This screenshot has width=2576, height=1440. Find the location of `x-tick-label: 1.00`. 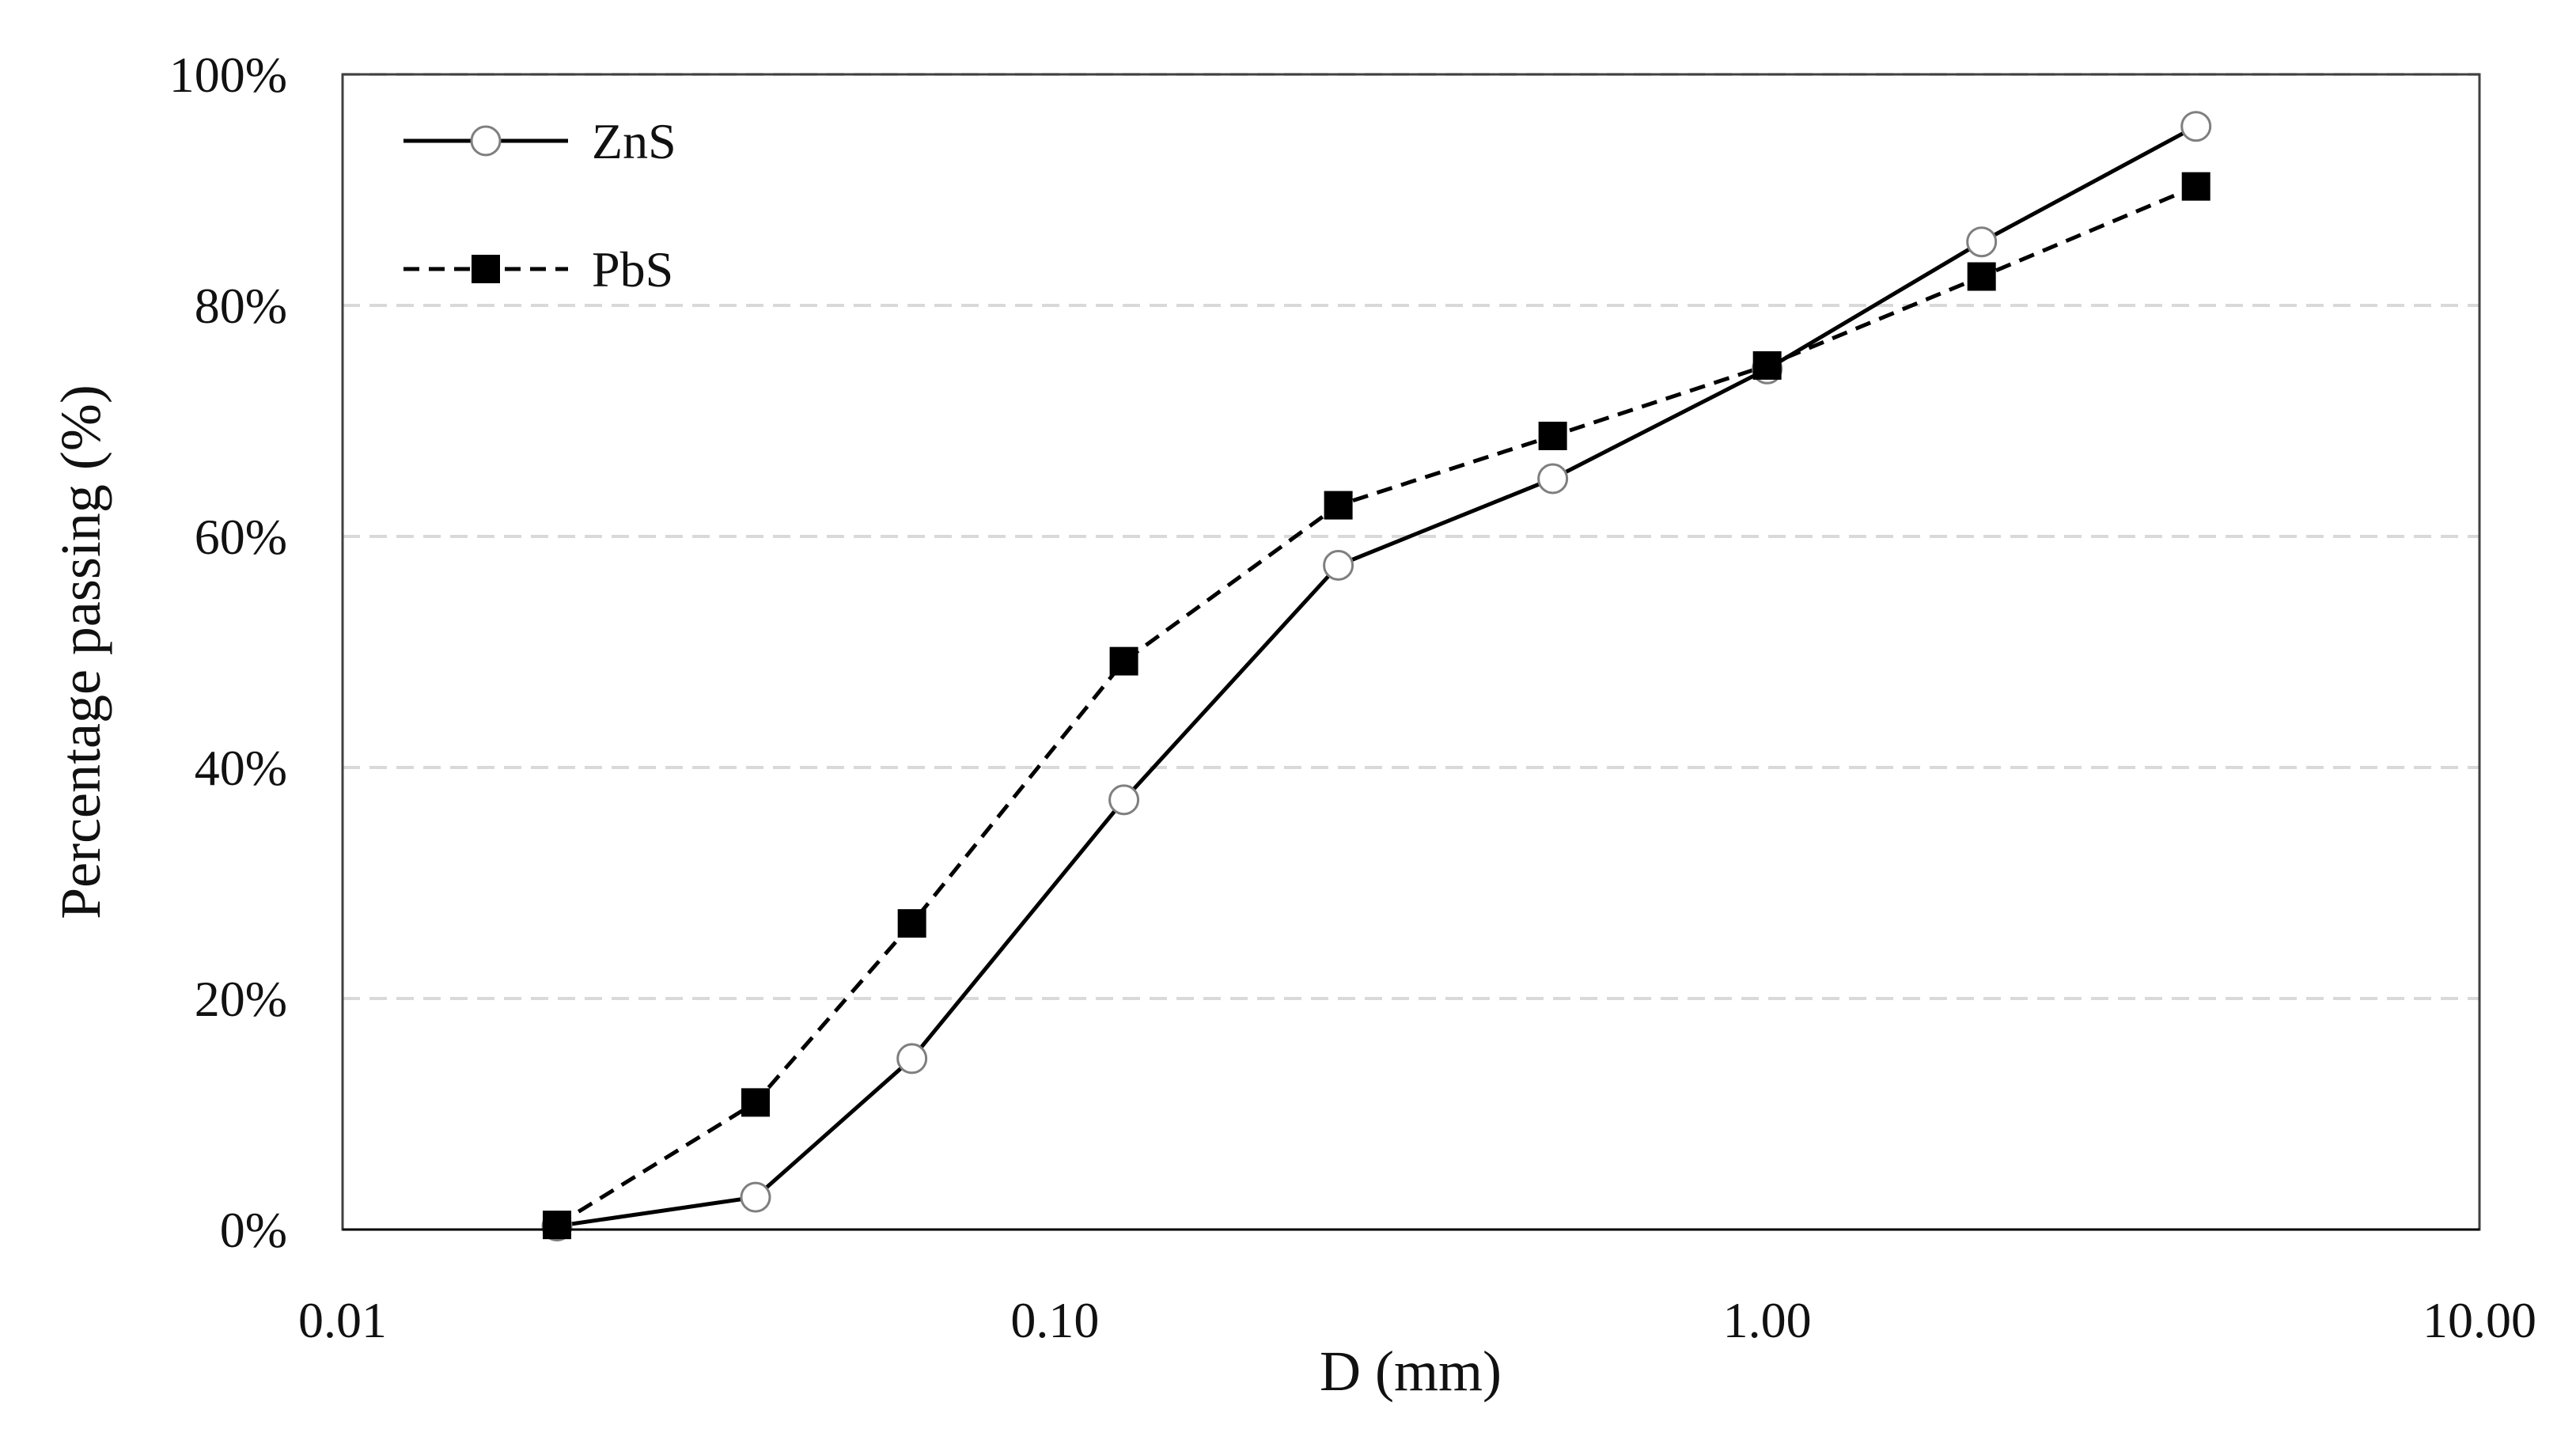

x-tick-label: 1.00 is located at coordinates (1767, 1320).